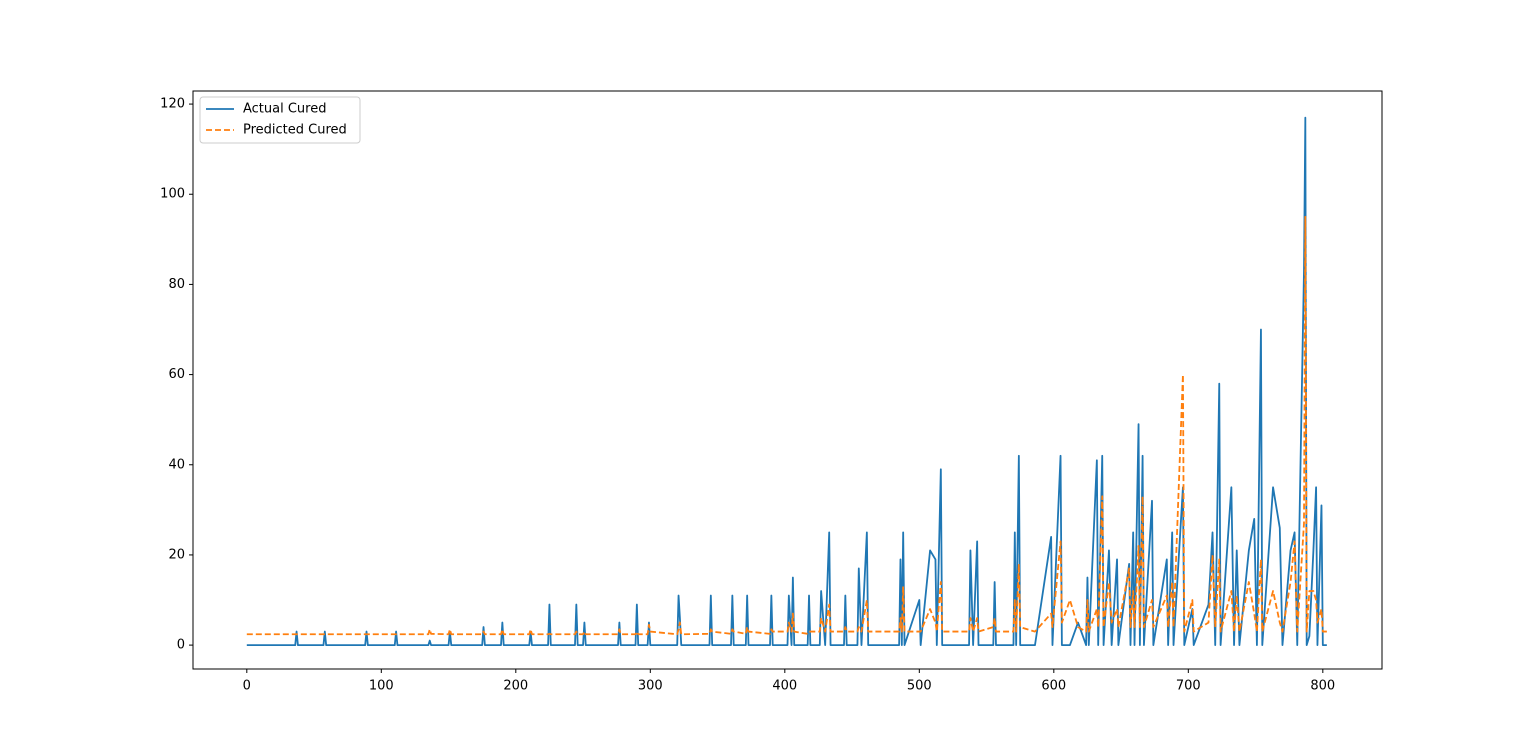 Image resolution: width=1536 pixels, height=754 pixels. I want to click on x-tick-label: 700, so click(1188, 686).